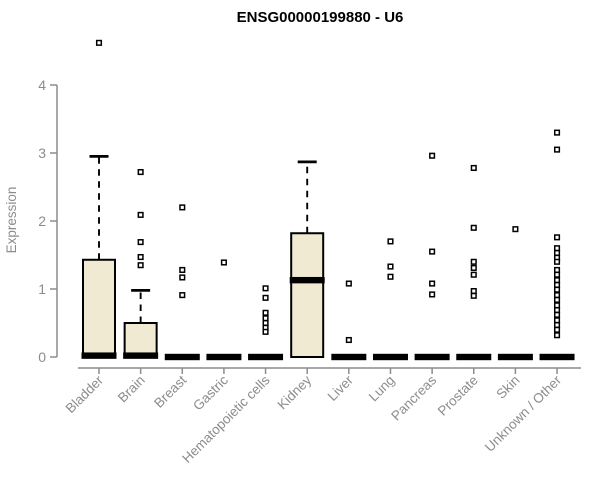 The image size is (600, 500). Describe the element at coordinates (182, 357) in the screenshot. I see `median-bar-breast` at that location.